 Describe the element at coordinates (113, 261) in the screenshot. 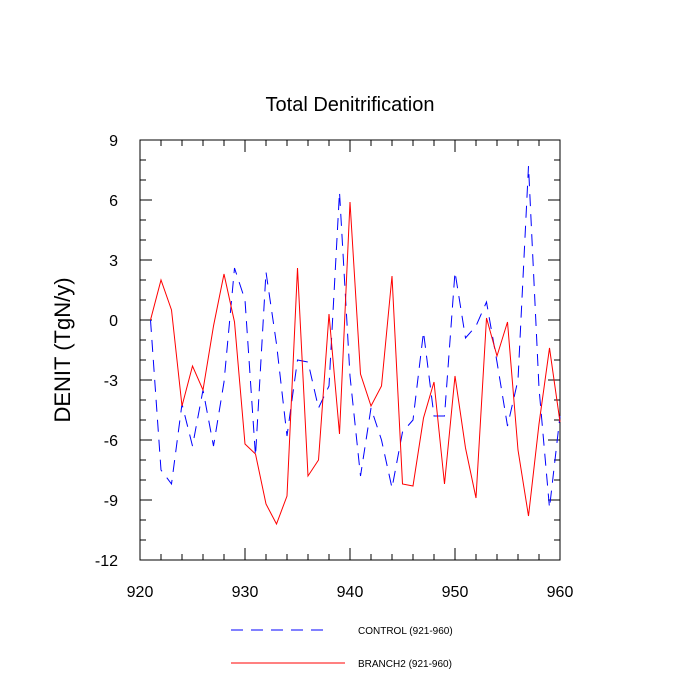

I see `y-tick-label: 3` at that location.